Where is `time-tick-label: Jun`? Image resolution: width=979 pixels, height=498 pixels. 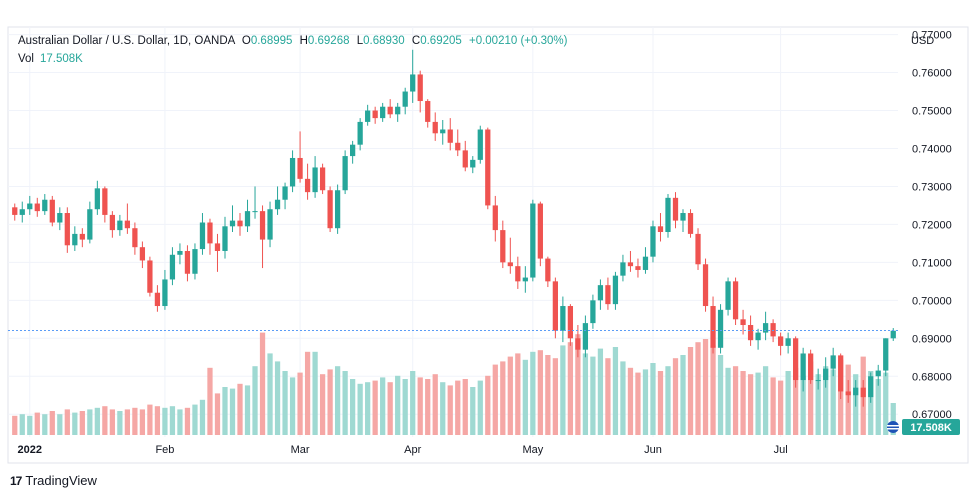
time-tick-label: Jun is located at coordinates (653, 450).